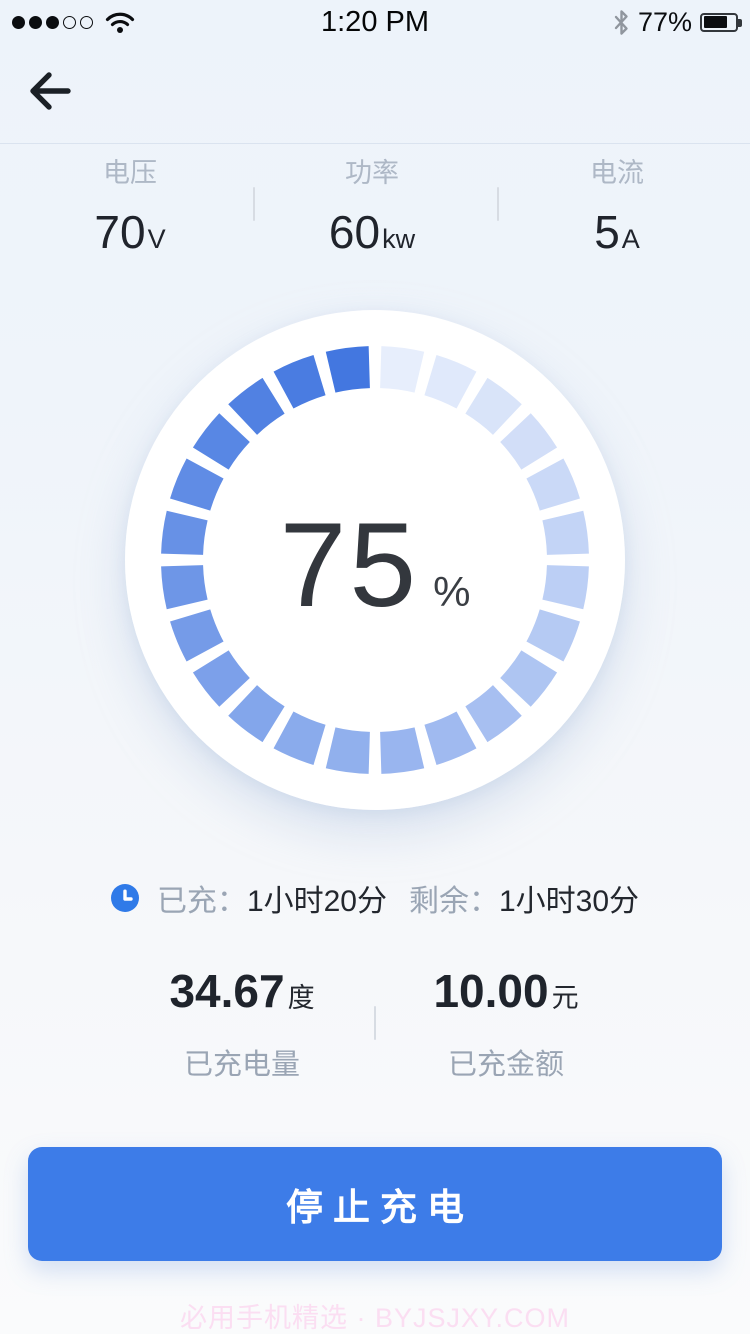  What do you see at coordinates (569, 901) in the screenshot?
I see `remaining-time-value: 1小时30分` at bounding box center [569, 901].